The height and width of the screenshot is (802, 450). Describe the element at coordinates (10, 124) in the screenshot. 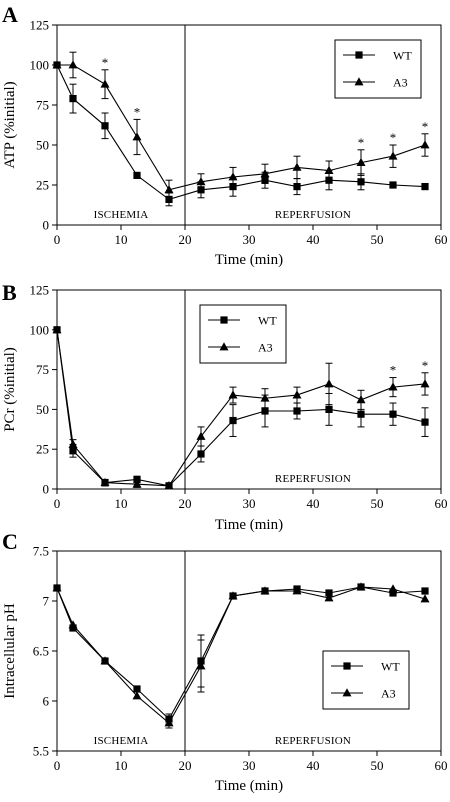

I see `y-axis-title: ATP (%initial)` at that location.